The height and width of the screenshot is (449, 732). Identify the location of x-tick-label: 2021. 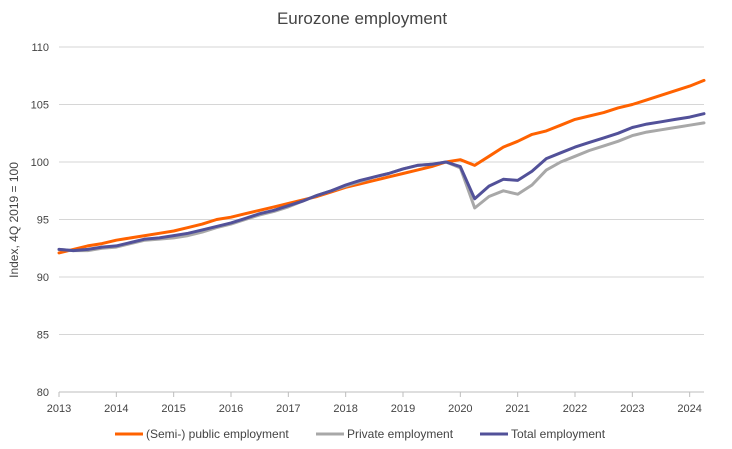
(517, 409).